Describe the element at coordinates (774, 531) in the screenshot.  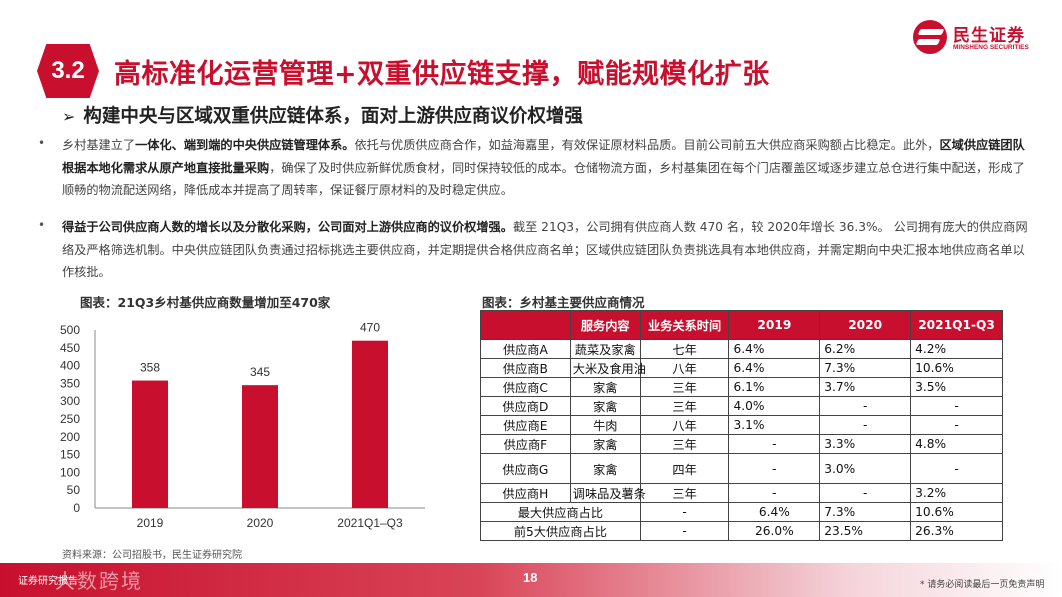
I see `table-cell: 26.0%` at that location.